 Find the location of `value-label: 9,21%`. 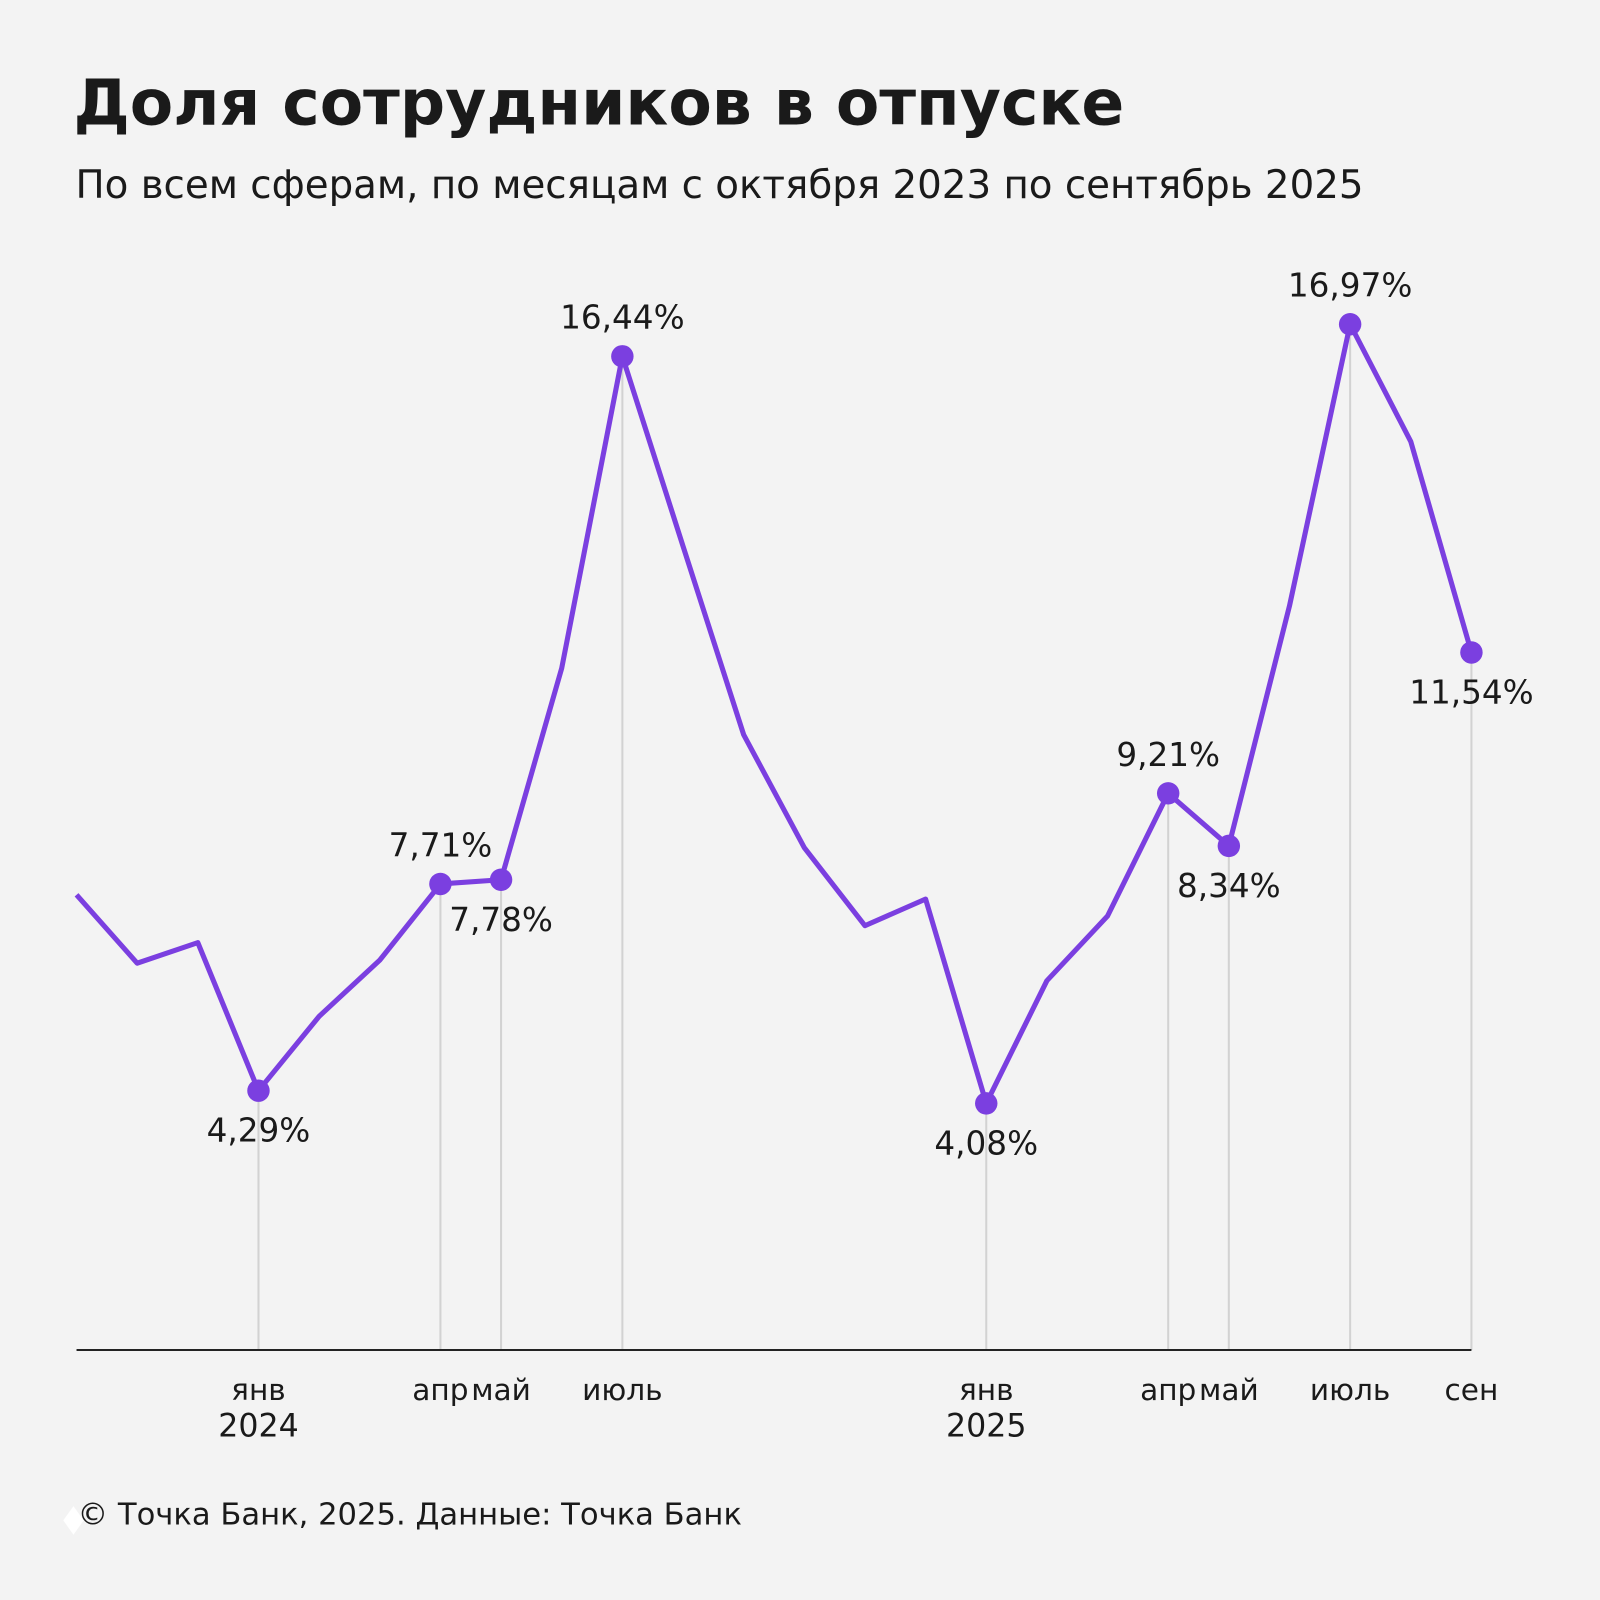

value-label: 9,21% is located at coordinates (1168, 755).